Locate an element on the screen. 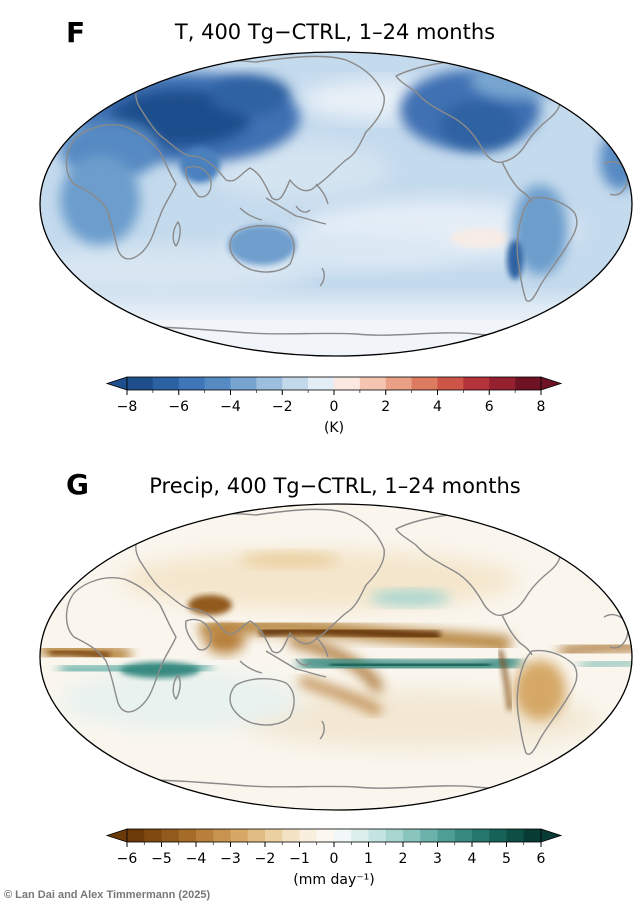 The width and height of the screenshot is (634, 906). precipitation-colorbar-tick-label: −5 is located at coordinates (161, 859).